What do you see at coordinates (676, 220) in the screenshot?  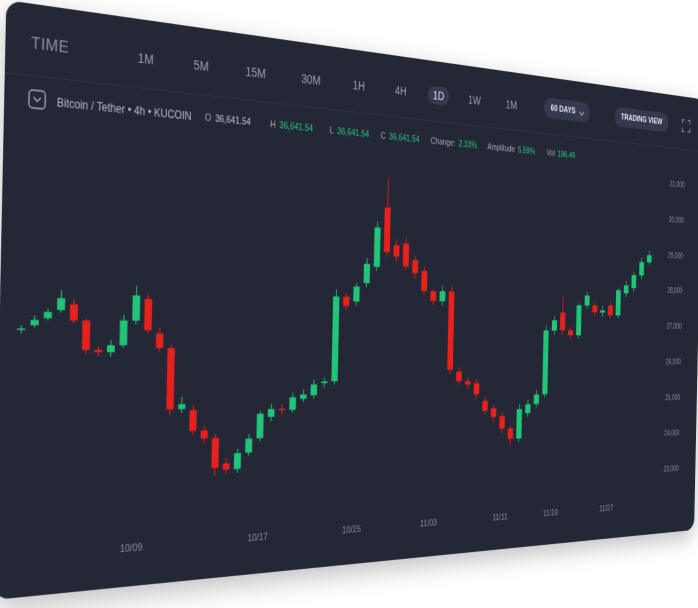 I see `y-tick-label: 30,000` at bounding box center [676, 220].